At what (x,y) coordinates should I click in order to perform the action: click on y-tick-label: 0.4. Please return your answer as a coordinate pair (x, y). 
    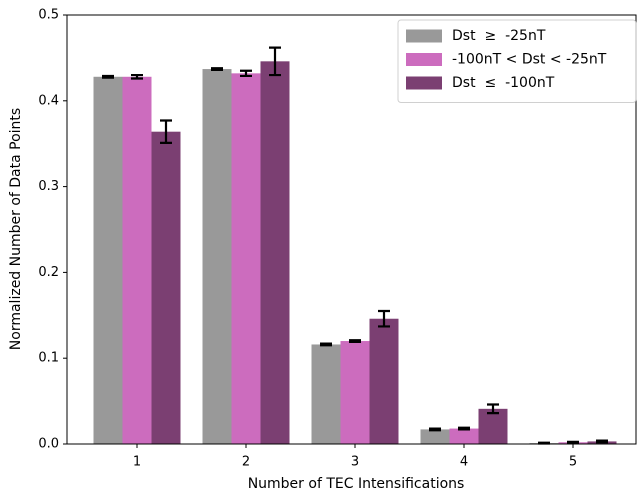
    Looking at the image, I should click on (48, 100).